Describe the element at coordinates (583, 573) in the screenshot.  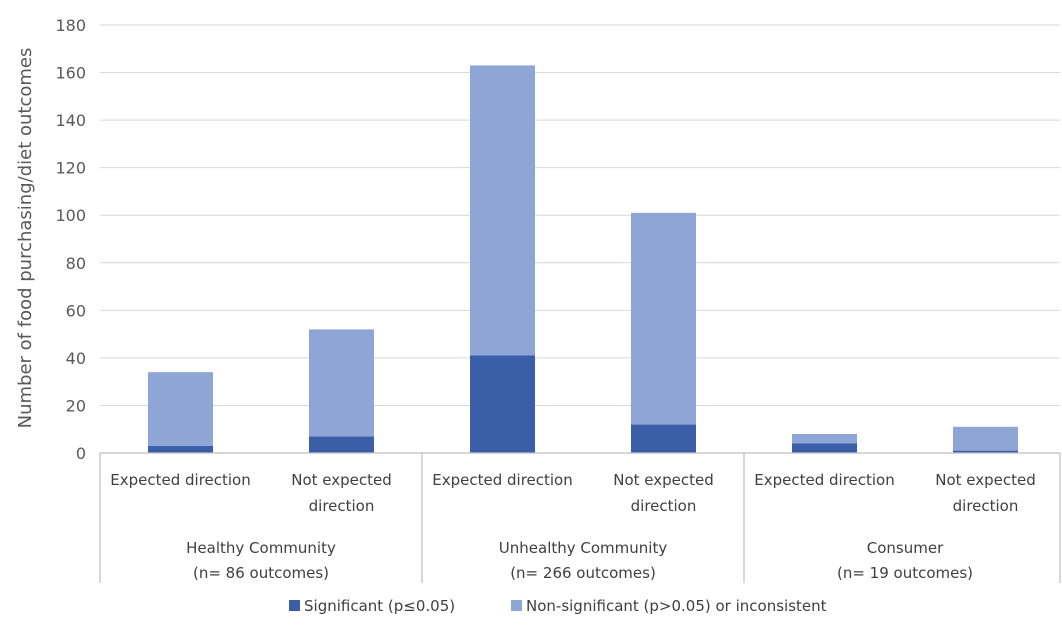
I see `group-count-label: (n= 266 outcomes)` at that location.